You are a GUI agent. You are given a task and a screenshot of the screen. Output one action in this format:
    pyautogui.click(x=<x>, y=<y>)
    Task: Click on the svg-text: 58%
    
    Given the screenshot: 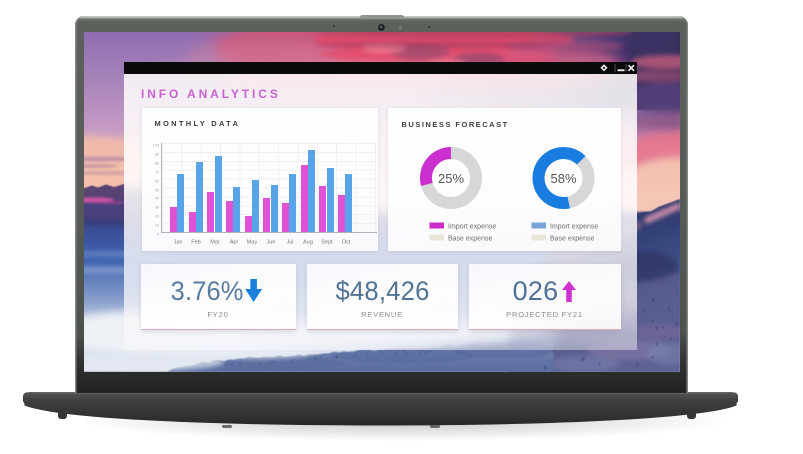 What is the action you would take?
    pyautogui.click(x=563, y=178)
    